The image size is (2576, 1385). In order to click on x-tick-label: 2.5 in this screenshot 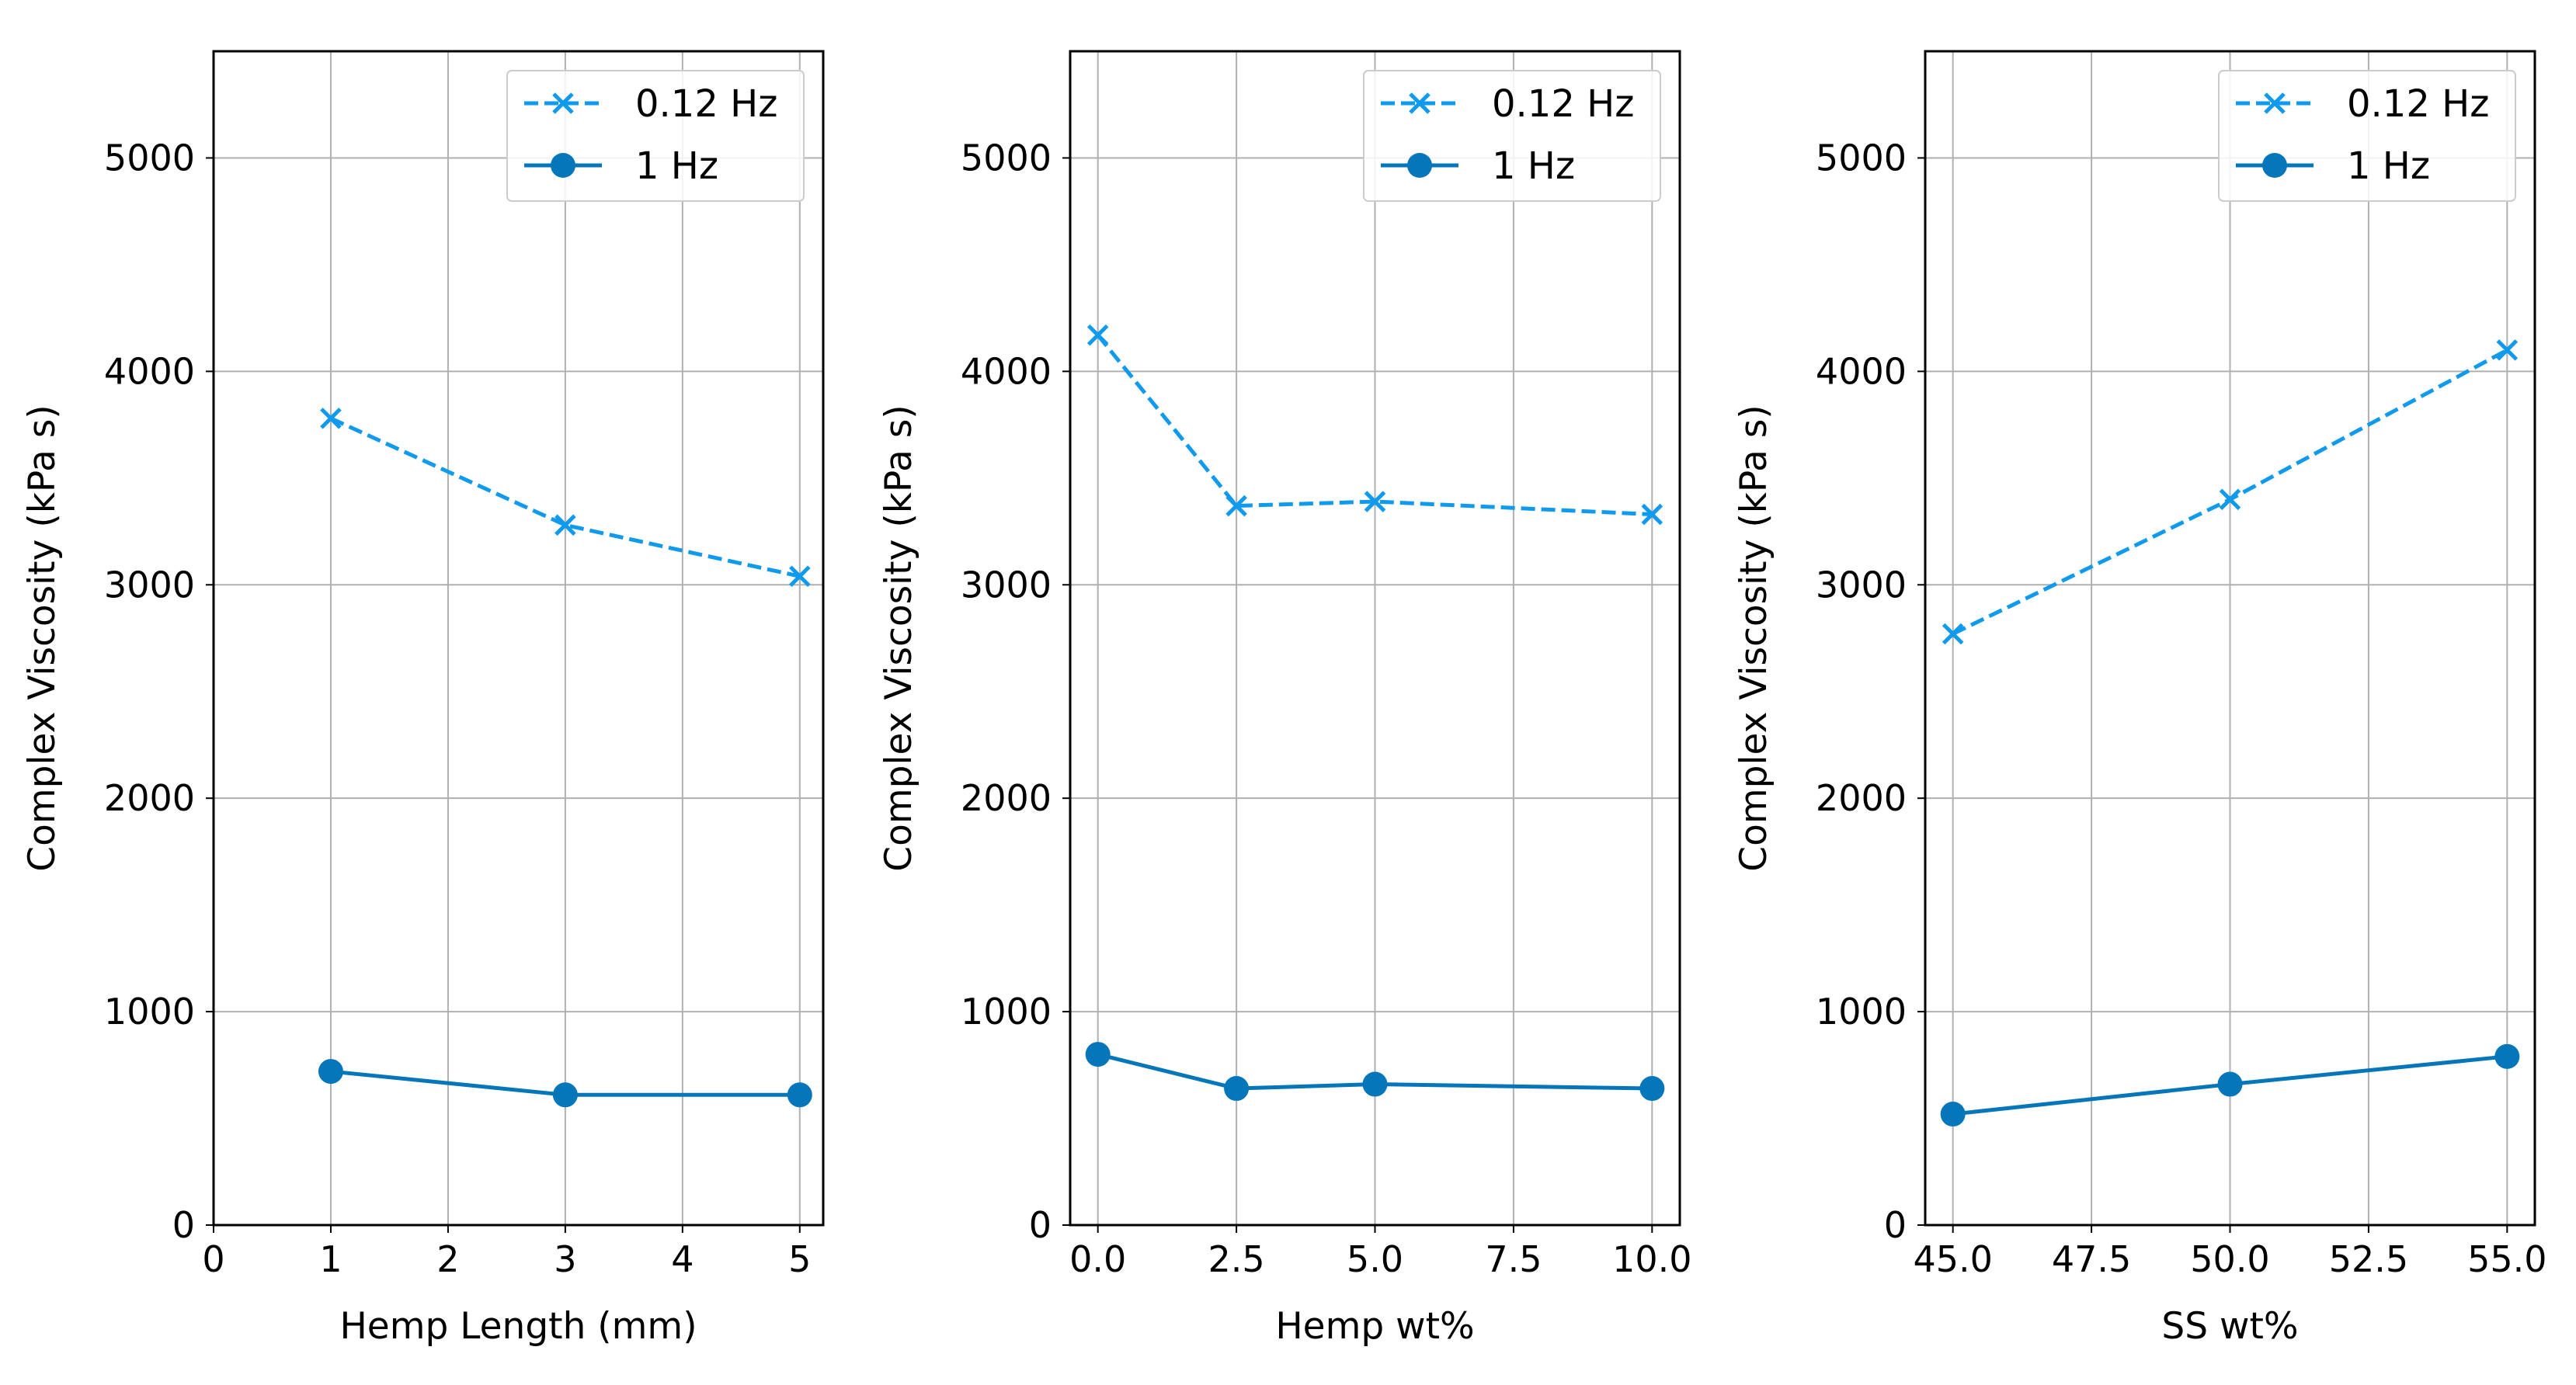, I will do `click(1236, 1259)`.